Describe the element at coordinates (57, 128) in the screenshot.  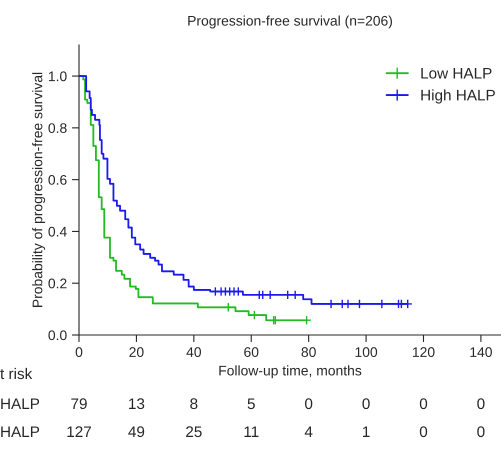
I see `y-tick-label: 0.8` at that location.